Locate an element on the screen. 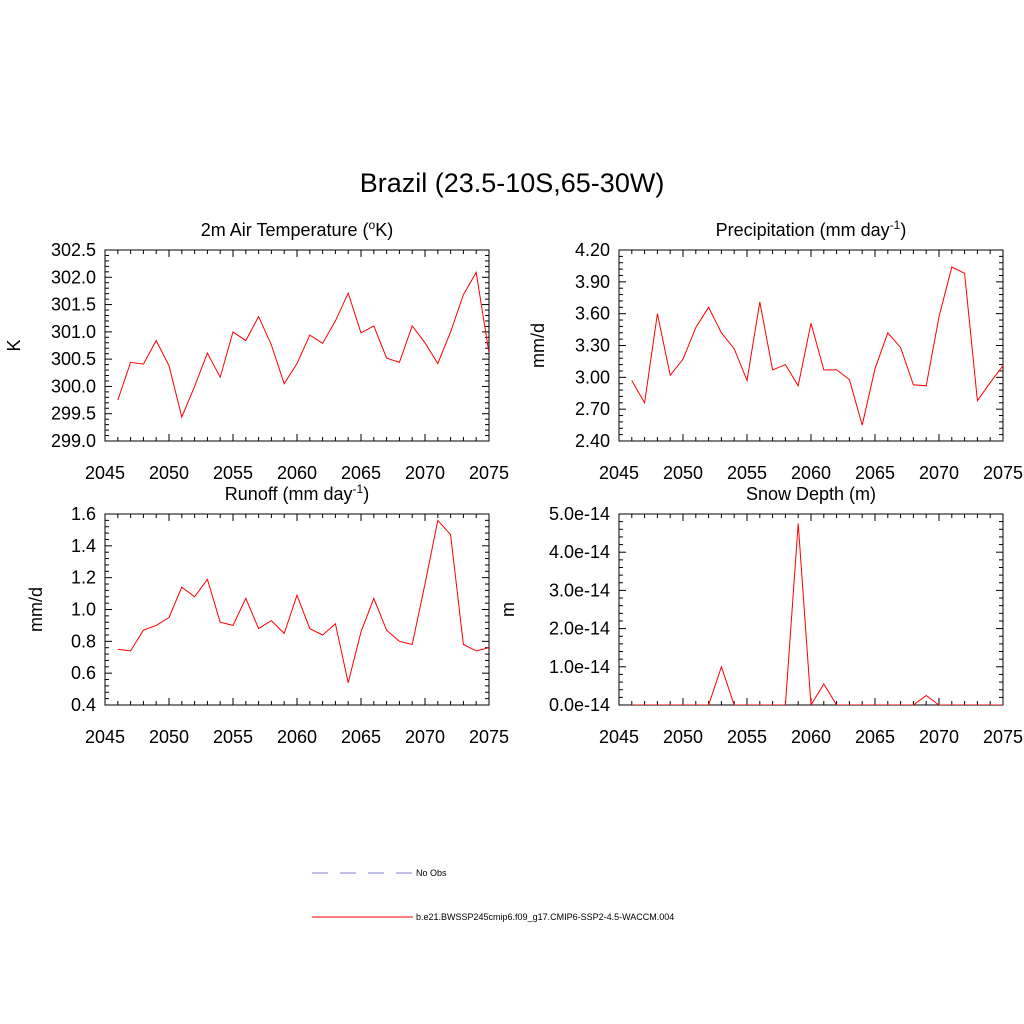 This screenshot has height=1024, width=1024. legend-obs-label: No Obs is located at coordinates (431, 873).